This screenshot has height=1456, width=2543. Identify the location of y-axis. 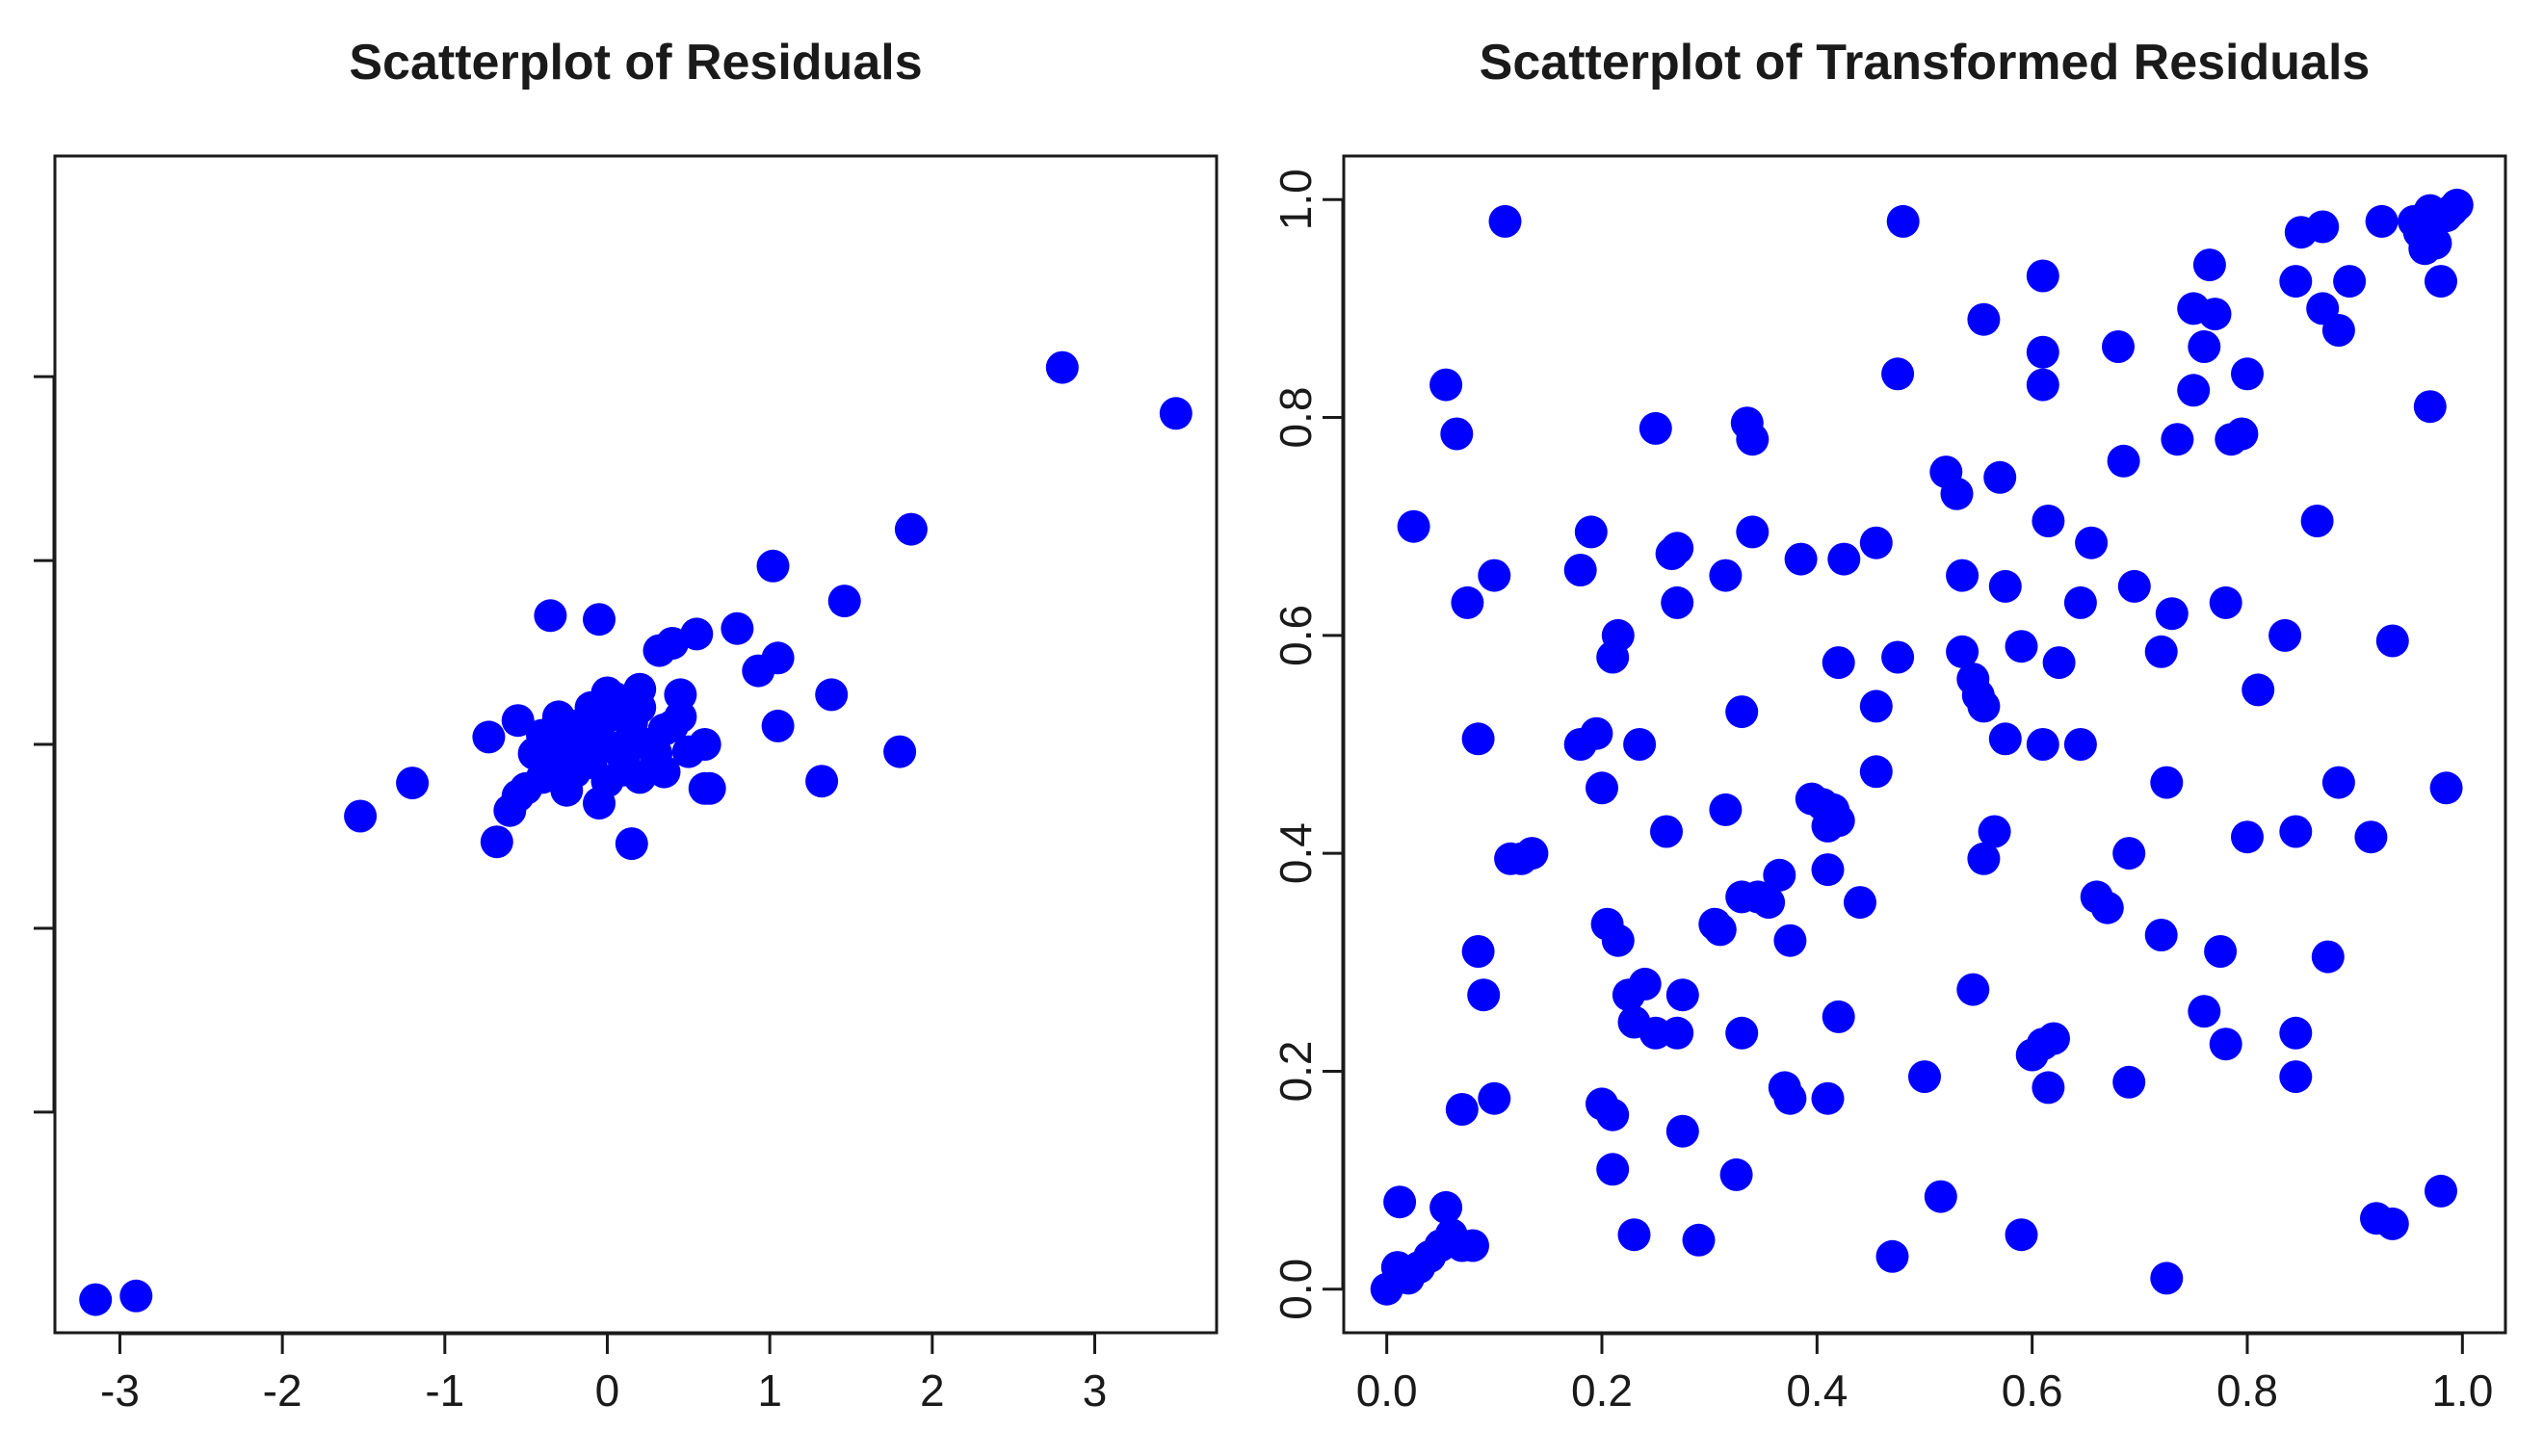
(45, 744).